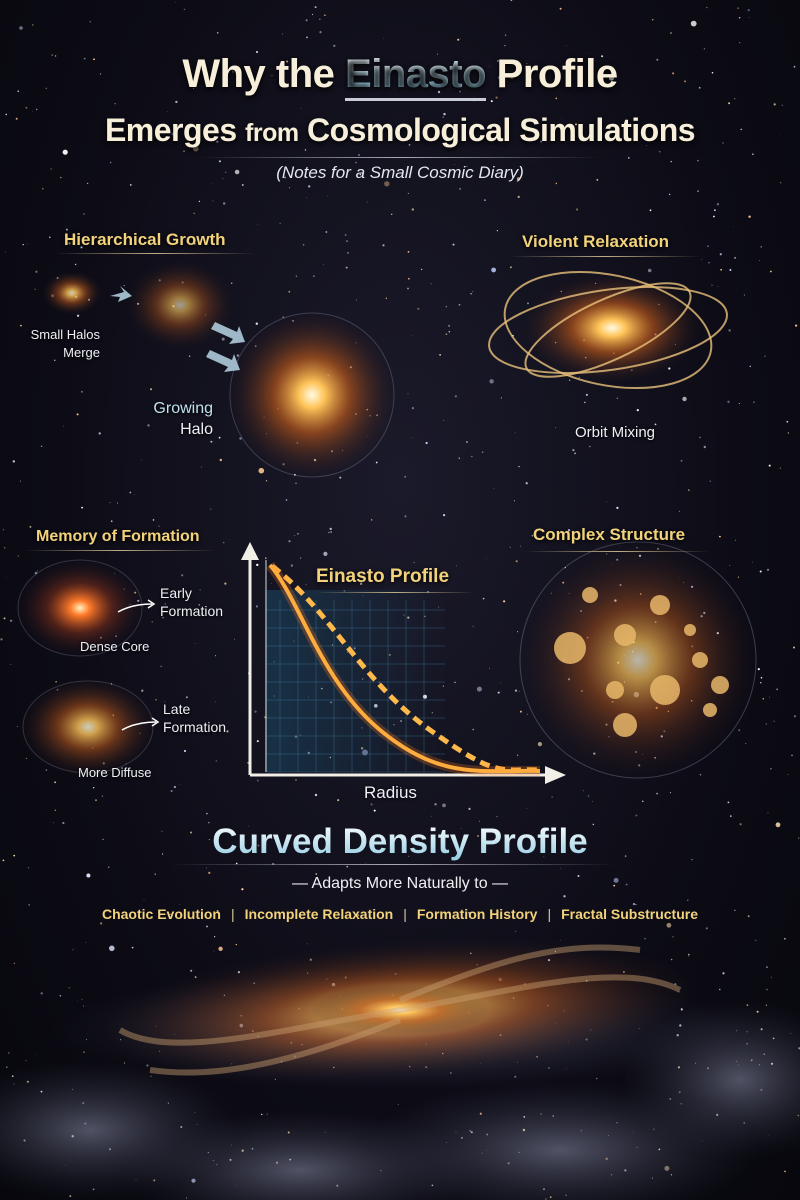  Describe the element at coordinates (258, 74) in the screenshot. I see `title-text: Why the` at that location.